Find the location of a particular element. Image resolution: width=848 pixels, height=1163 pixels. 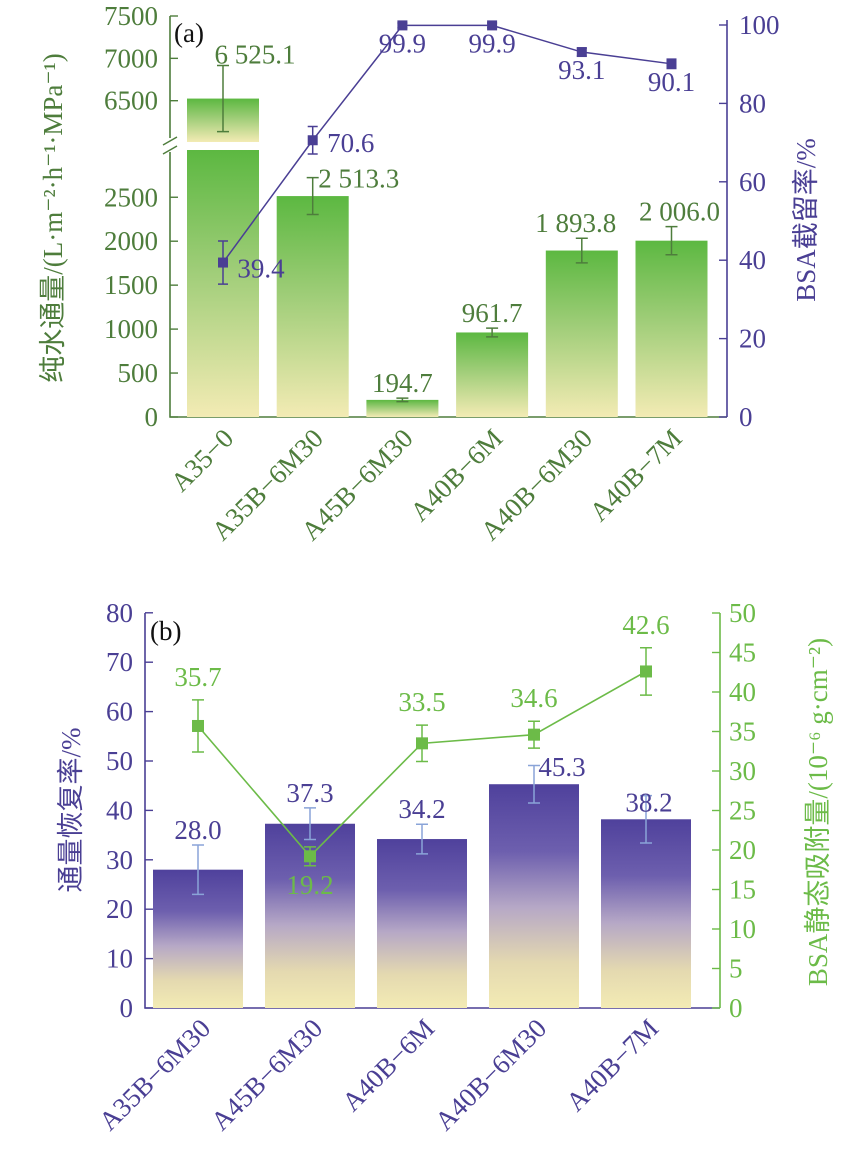

y-tick-label: 20 is located at coordinates (119, 909).